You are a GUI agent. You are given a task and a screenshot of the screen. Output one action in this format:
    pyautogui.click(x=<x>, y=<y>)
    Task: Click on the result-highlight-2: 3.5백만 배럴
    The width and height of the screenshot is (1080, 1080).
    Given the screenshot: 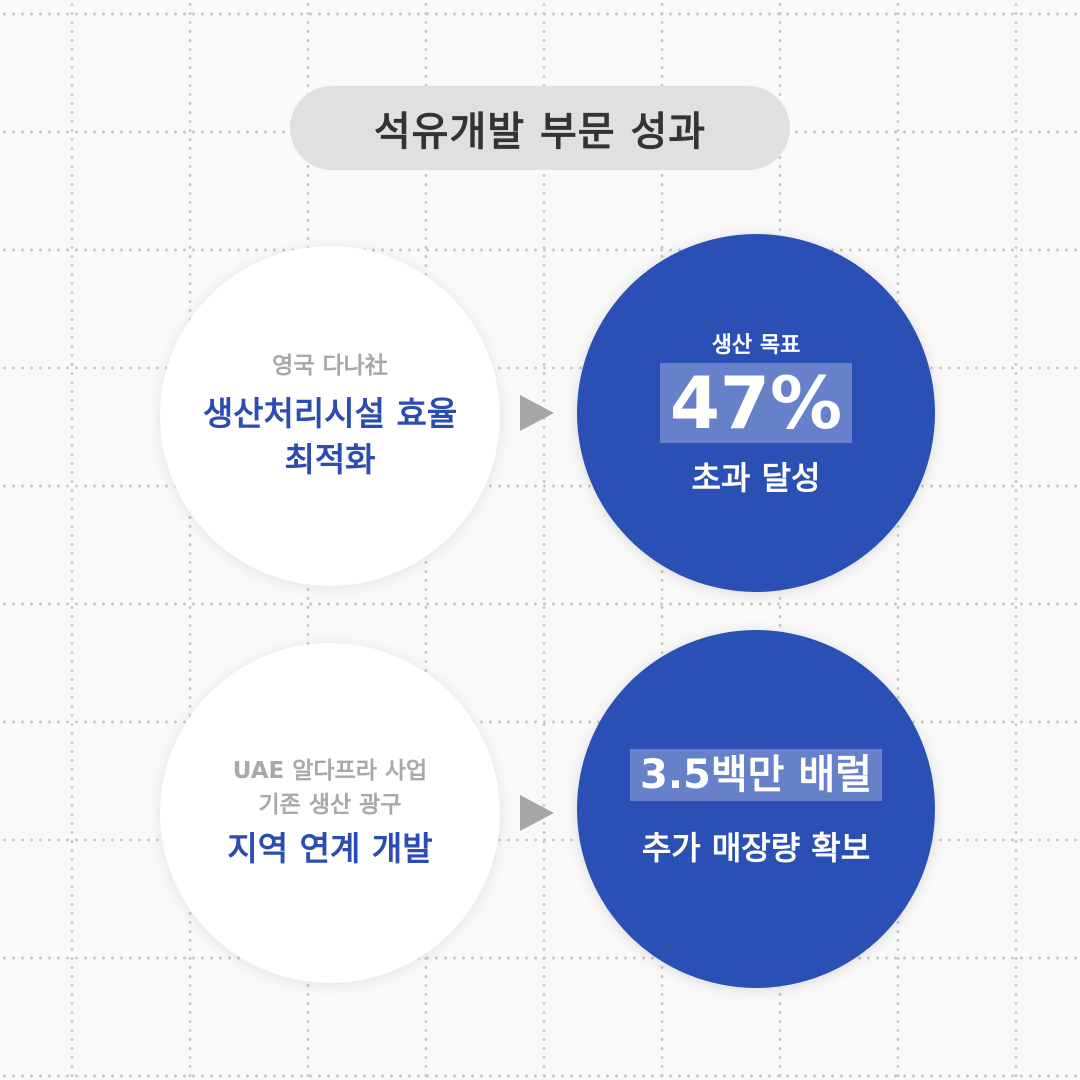 What is the action you would take?
    pyautogui.click(x=756, y=775)
    